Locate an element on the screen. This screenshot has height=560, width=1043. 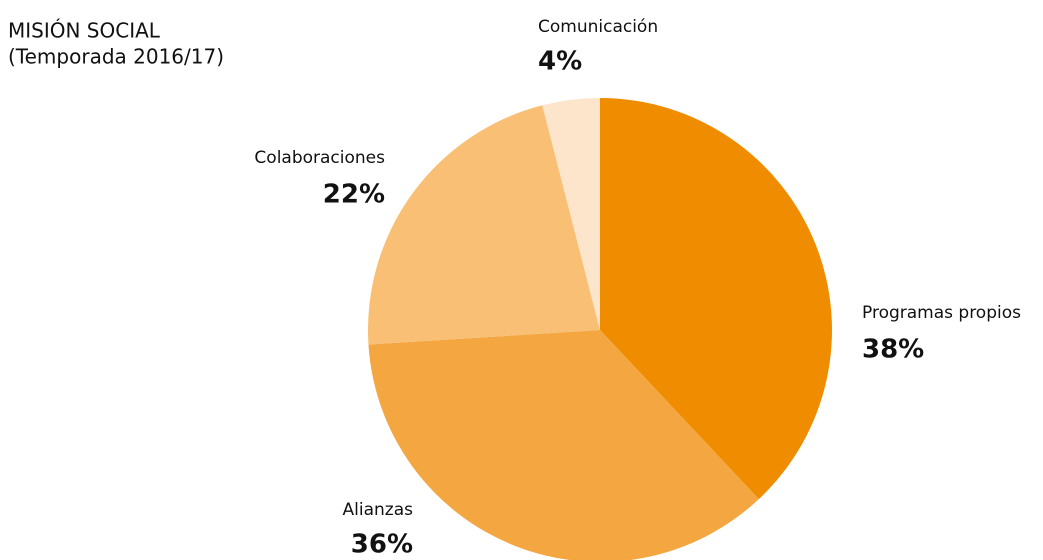
slice-label: Programas propios is located at coordinates (941, 313).